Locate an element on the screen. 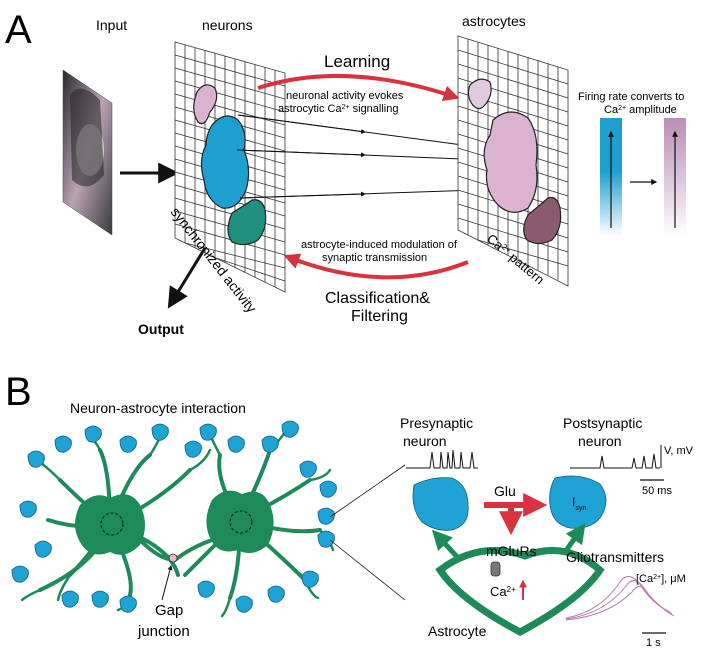  mglurs-label: mGluRs is located at coordinates (511, 551).